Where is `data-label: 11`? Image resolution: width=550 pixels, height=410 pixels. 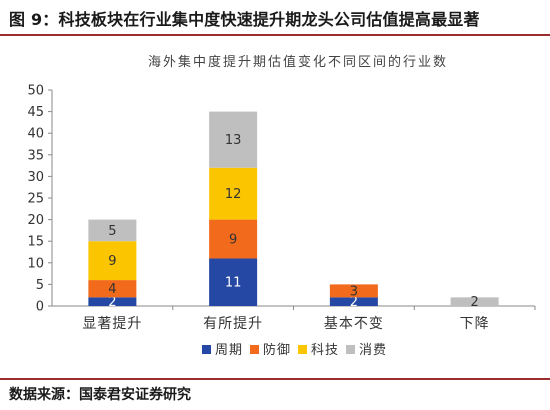
data-label: 11 is located at coordinates (233, 283).